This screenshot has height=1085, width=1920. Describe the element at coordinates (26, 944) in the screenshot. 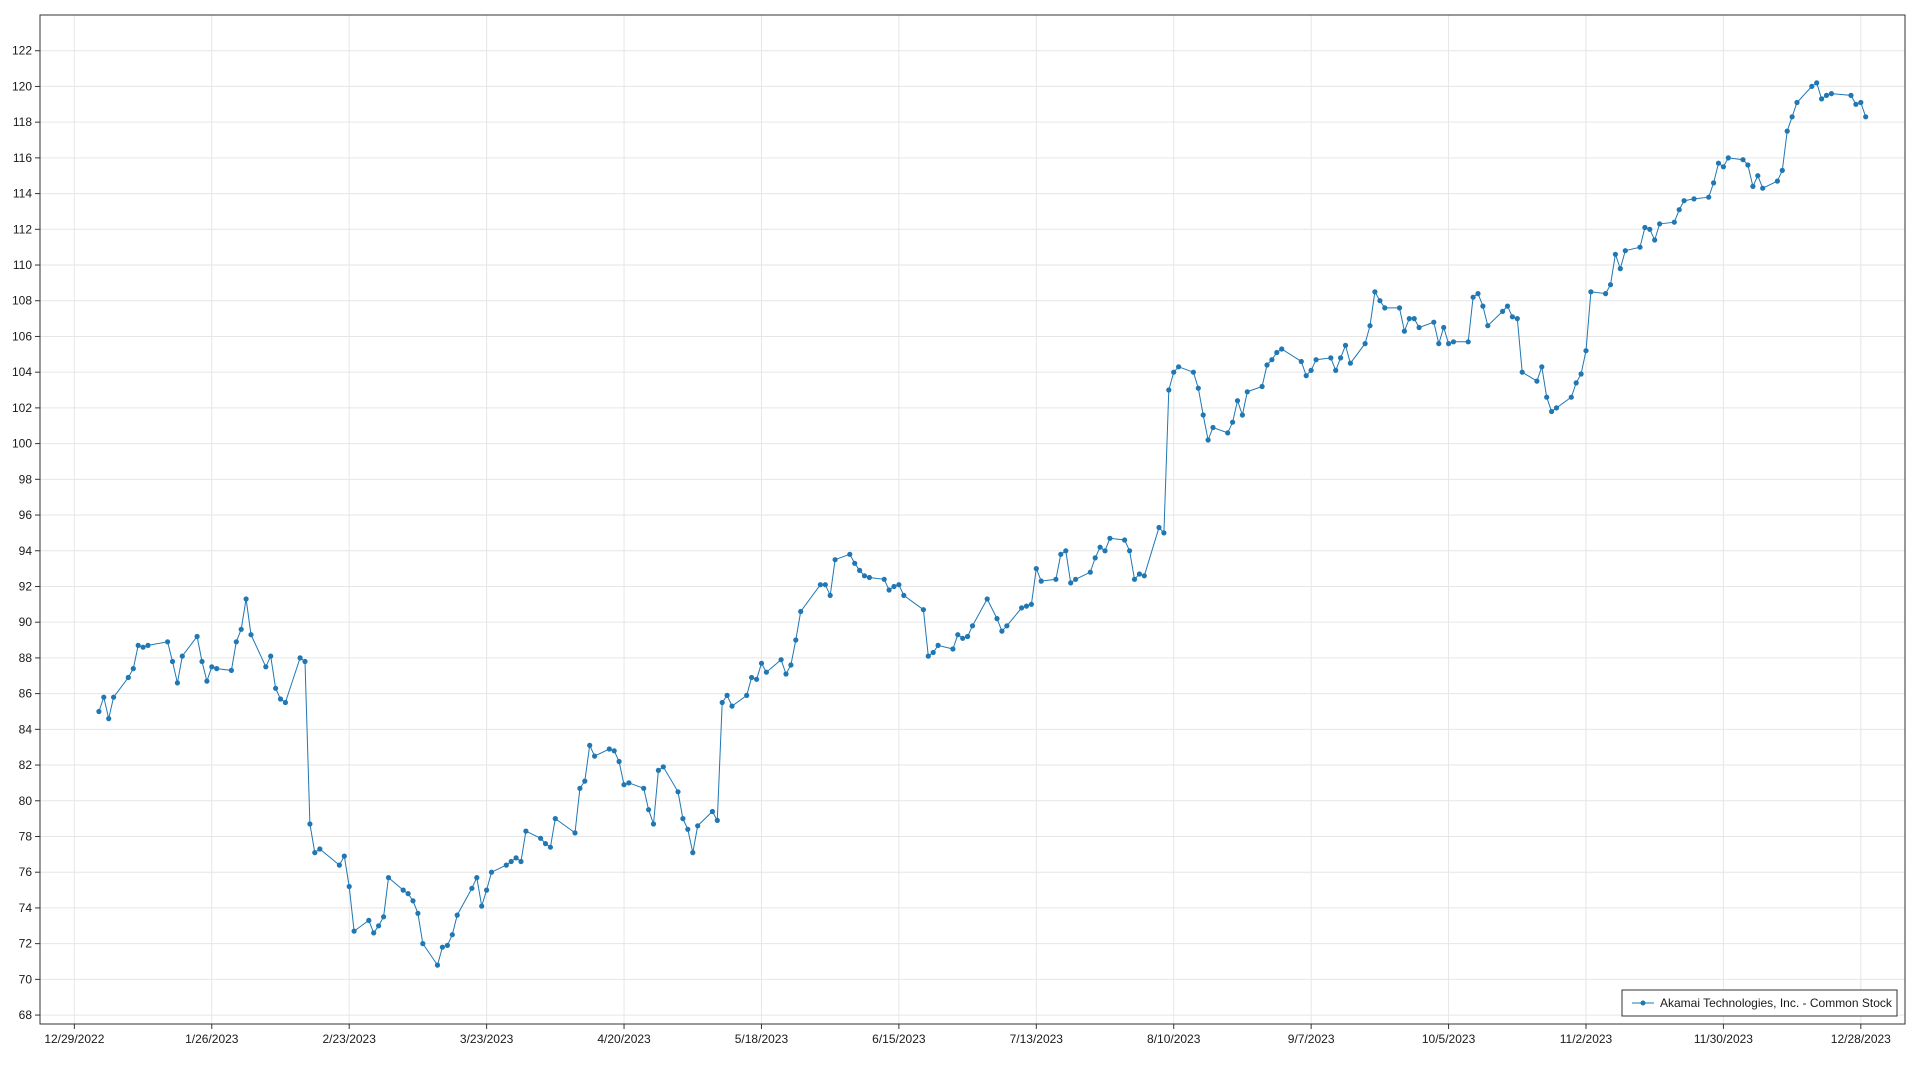

I see `y-tick-label: 72` at that location.